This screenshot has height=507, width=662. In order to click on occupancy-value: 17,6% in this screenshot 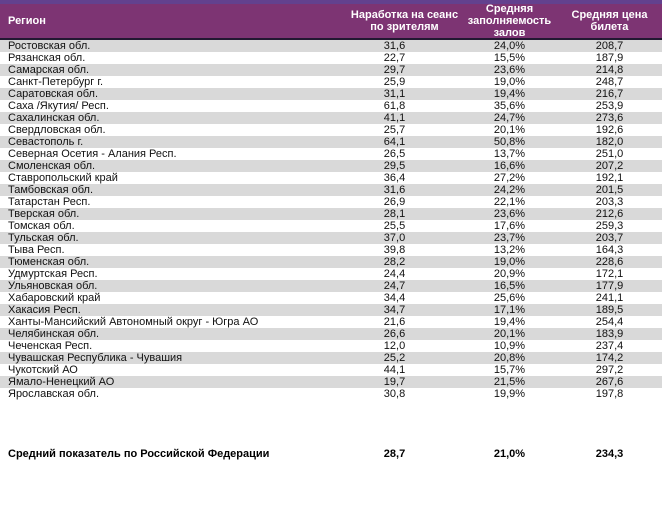, I will do `click(509, 226)`.